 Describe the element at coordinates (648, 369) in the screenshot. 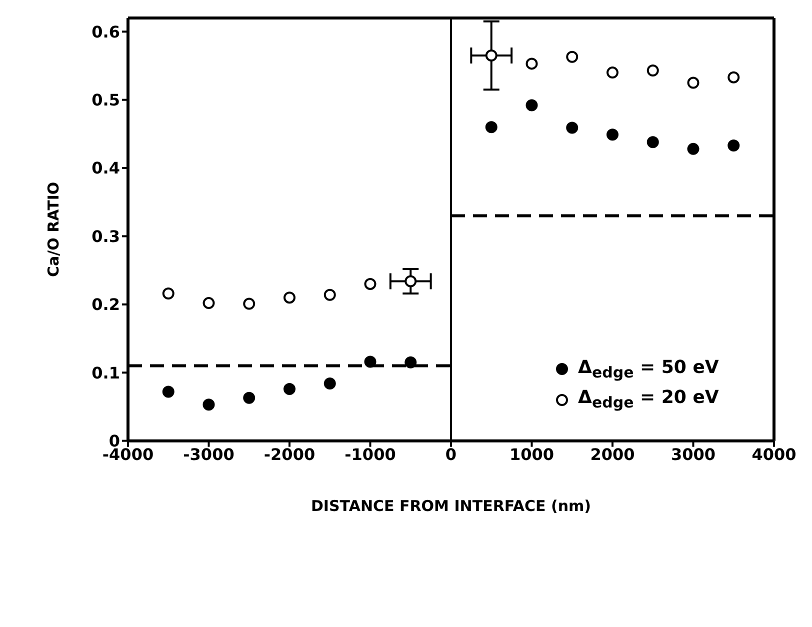

I see `legend-label: Δ$_{edge}$ = 50 eV` at that location.